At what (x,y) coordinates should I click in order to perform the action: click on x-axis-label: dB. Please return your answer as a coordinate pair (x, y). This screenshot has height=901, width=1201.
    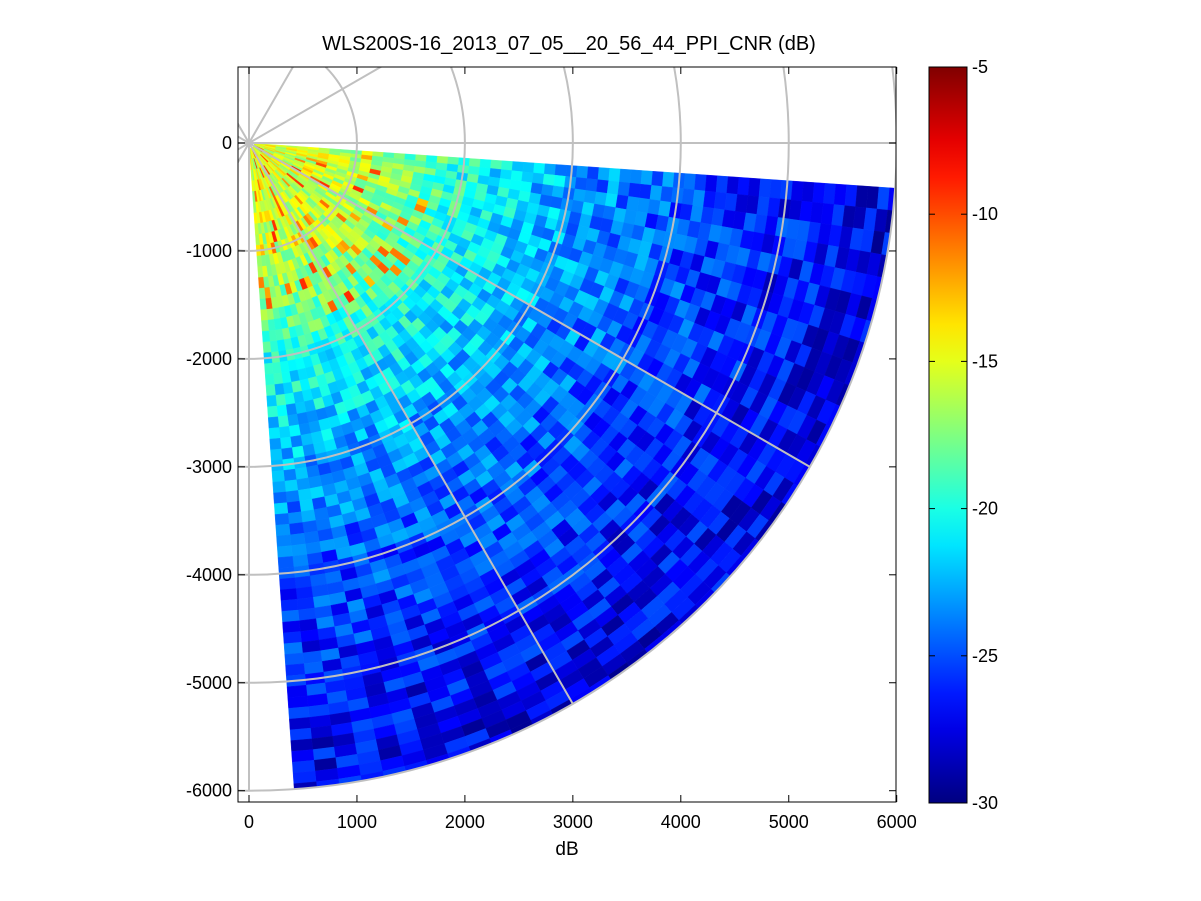
    Looking at the image, I should click on (566, 849).